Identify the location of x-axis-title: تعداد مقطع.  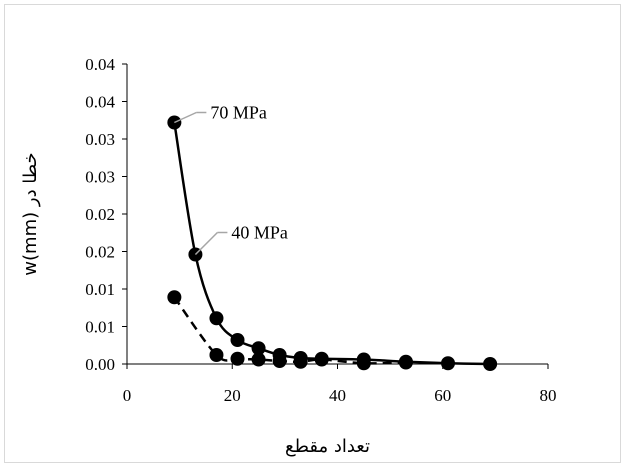
(327, 446).